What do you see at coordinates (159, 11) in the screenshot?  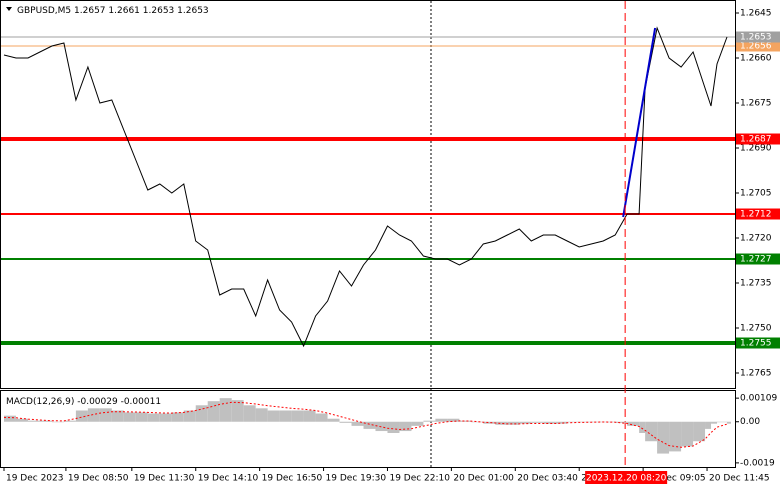 I see `low: 1.2653` at bounding box center [159, 11].